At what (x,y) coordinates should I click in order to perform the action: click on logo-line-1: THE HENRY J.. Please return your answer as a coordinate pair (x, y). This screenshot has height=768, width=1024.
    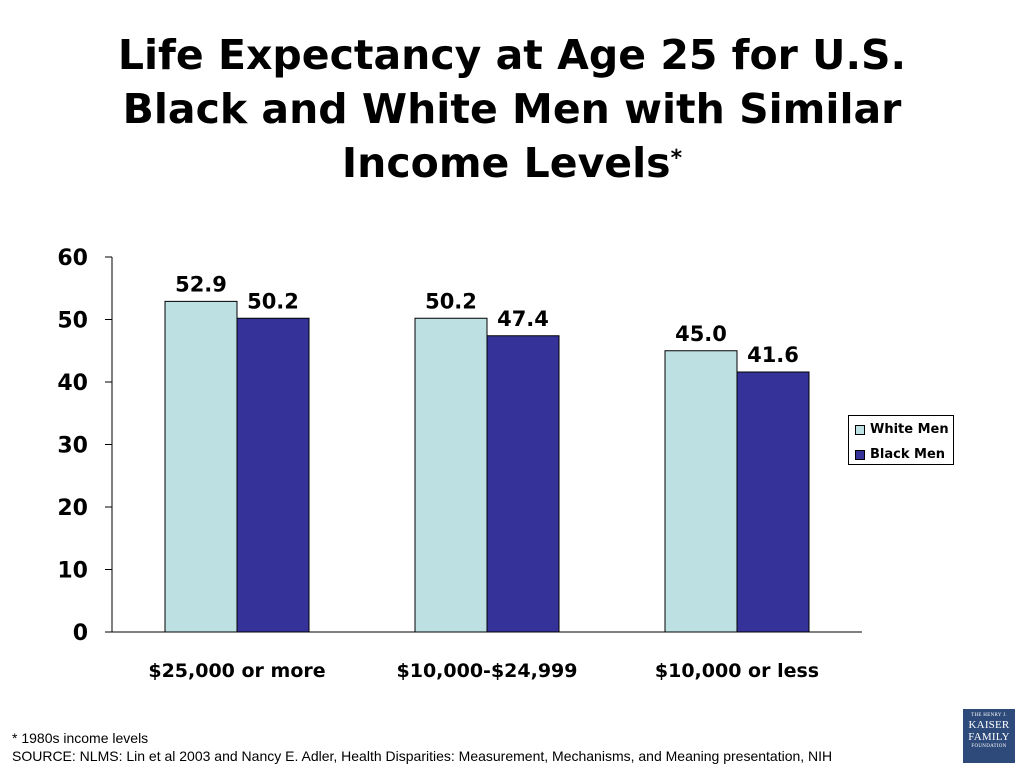
    Looking at the image, I should click on (989, 715).